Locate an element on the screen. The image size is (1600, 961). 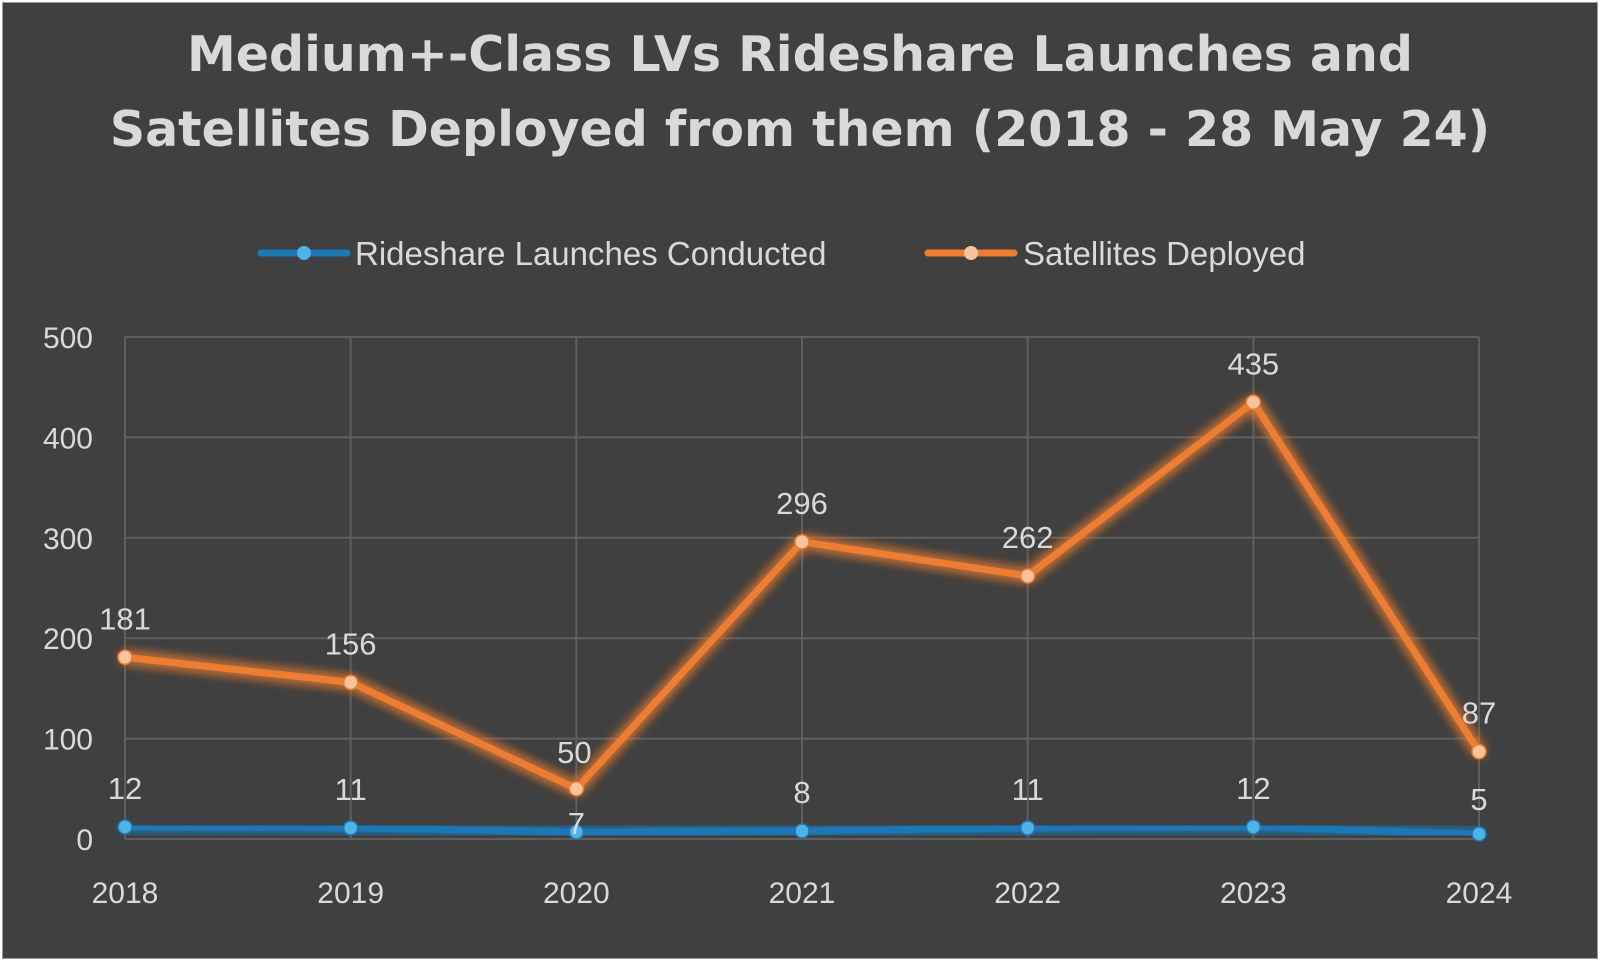
y-tick-label: 200 is located at coordinates (68, 639).